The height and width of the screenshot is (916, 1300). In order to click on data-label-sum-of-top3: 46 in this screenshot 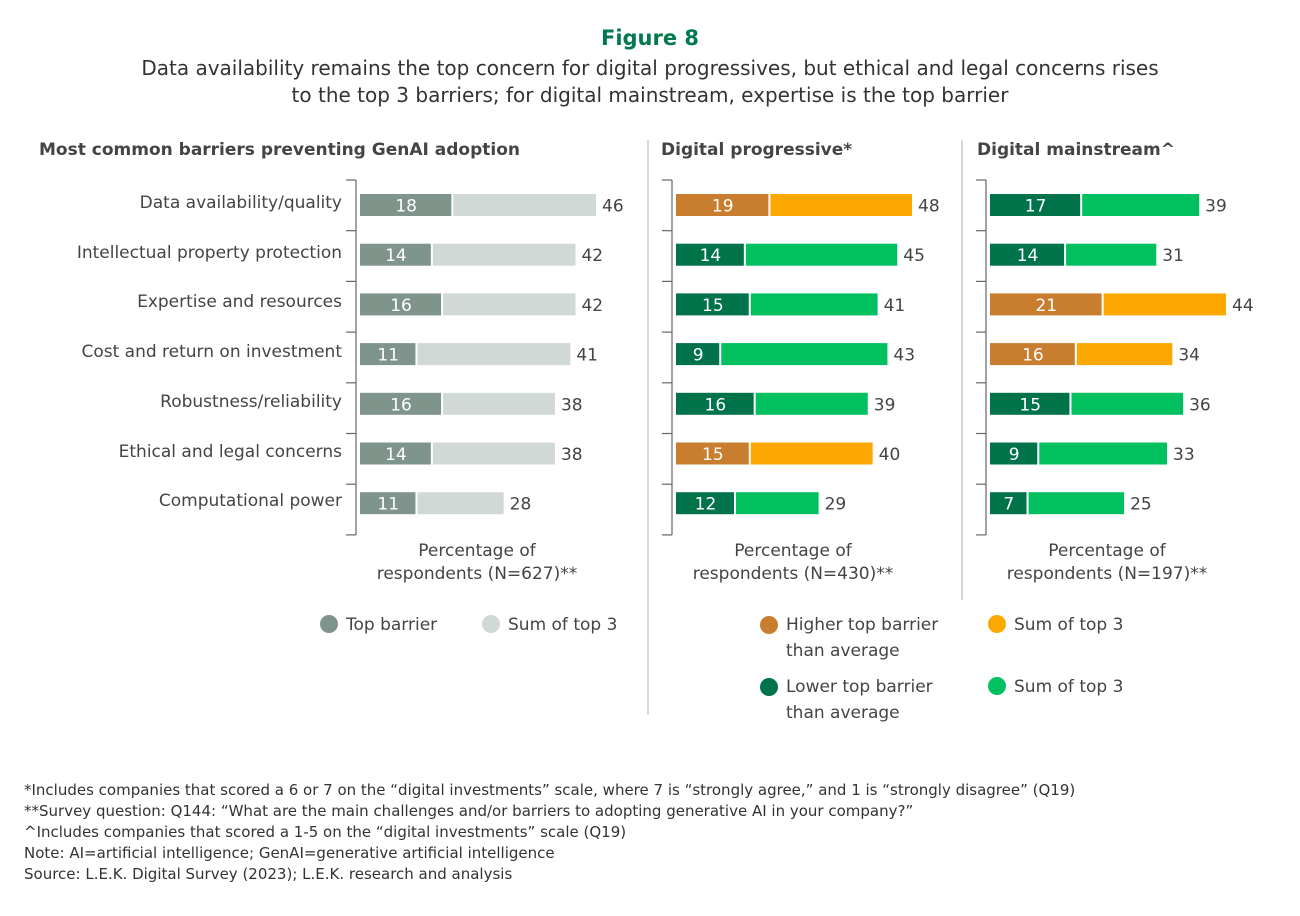, I will do `click(613, 207)`.